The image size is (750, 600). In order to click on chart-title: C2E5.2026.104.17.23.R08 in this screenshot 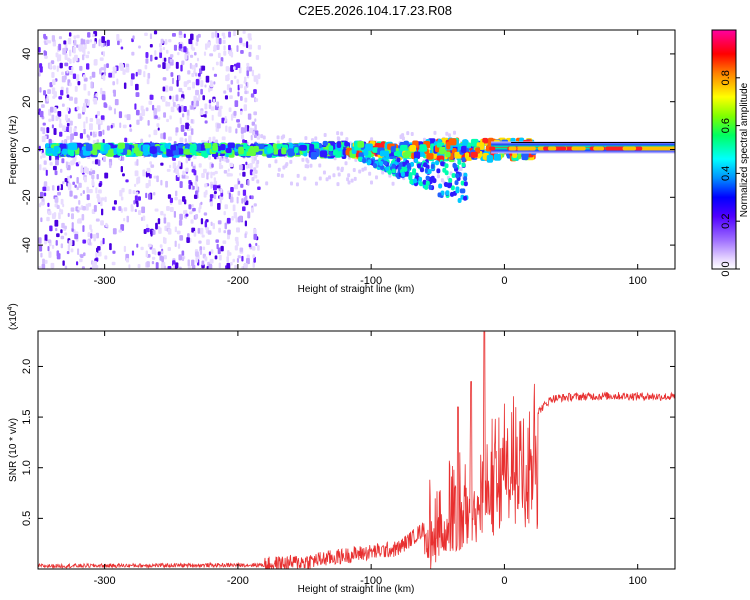, I will do `click(375, 10)`.